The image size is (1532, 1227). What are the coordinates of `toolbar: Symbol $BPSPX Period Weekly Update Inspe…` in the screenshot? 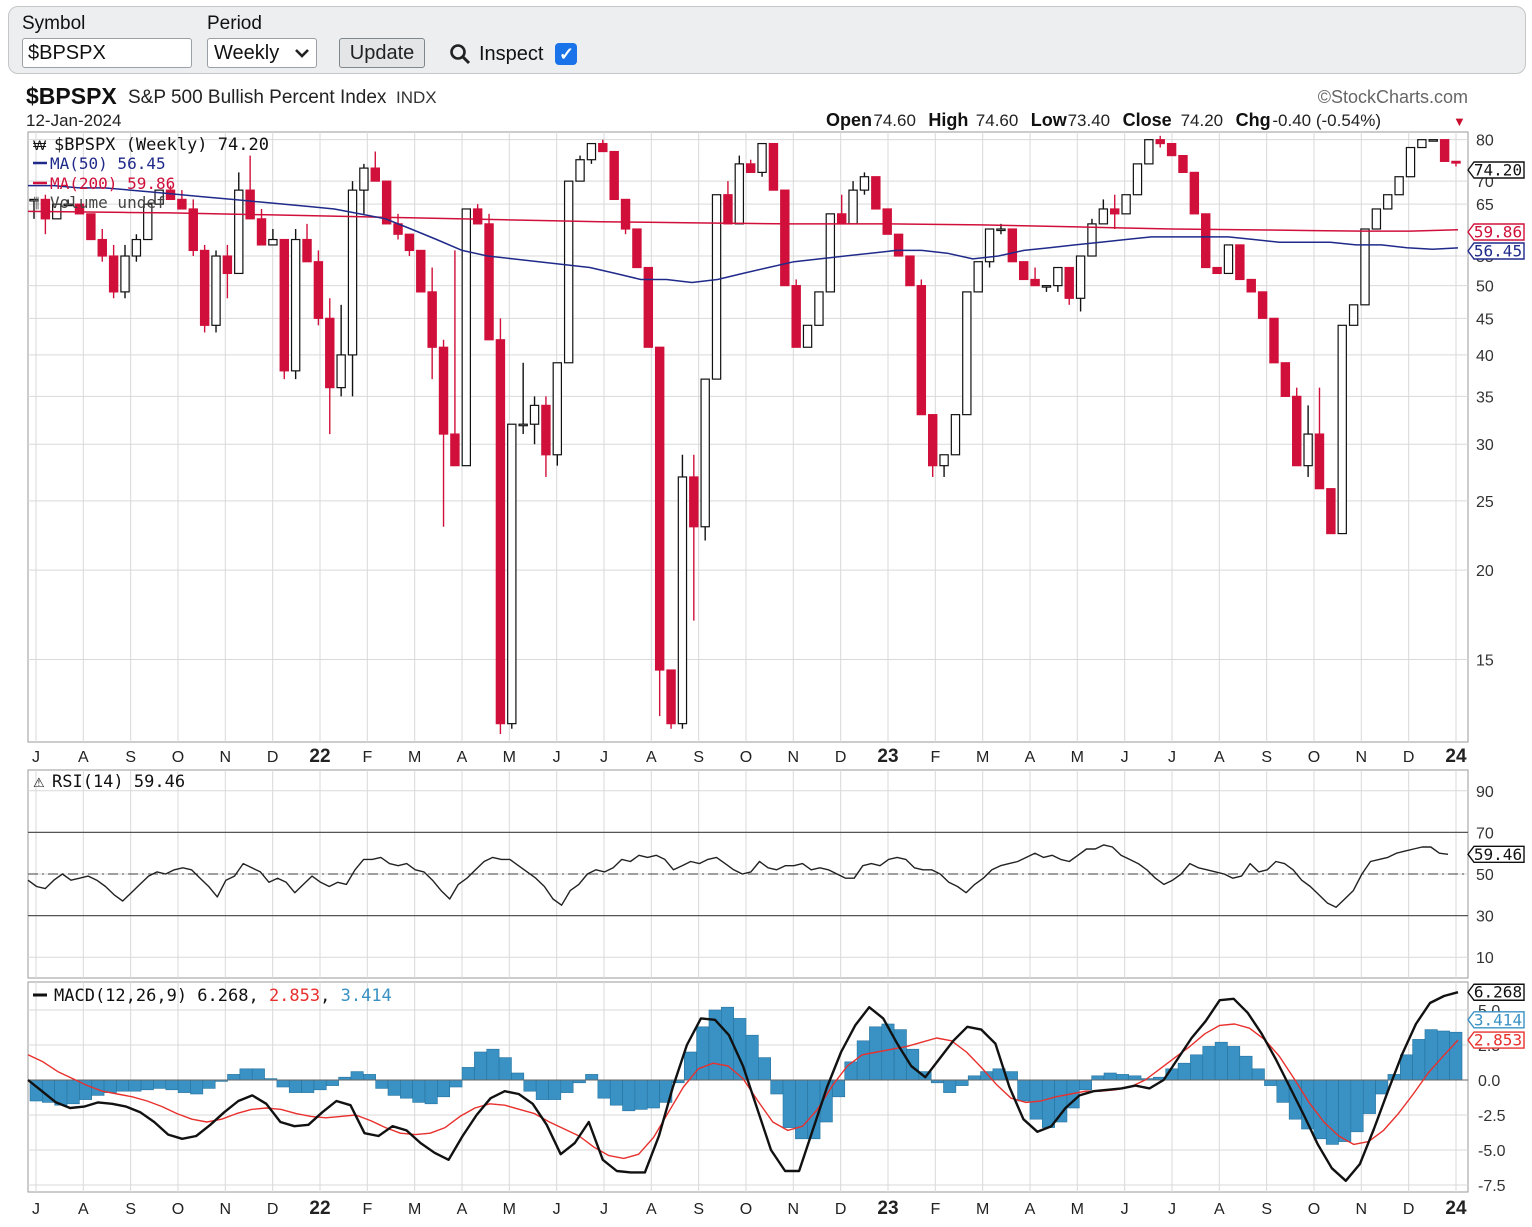 It's located at (767, 40).